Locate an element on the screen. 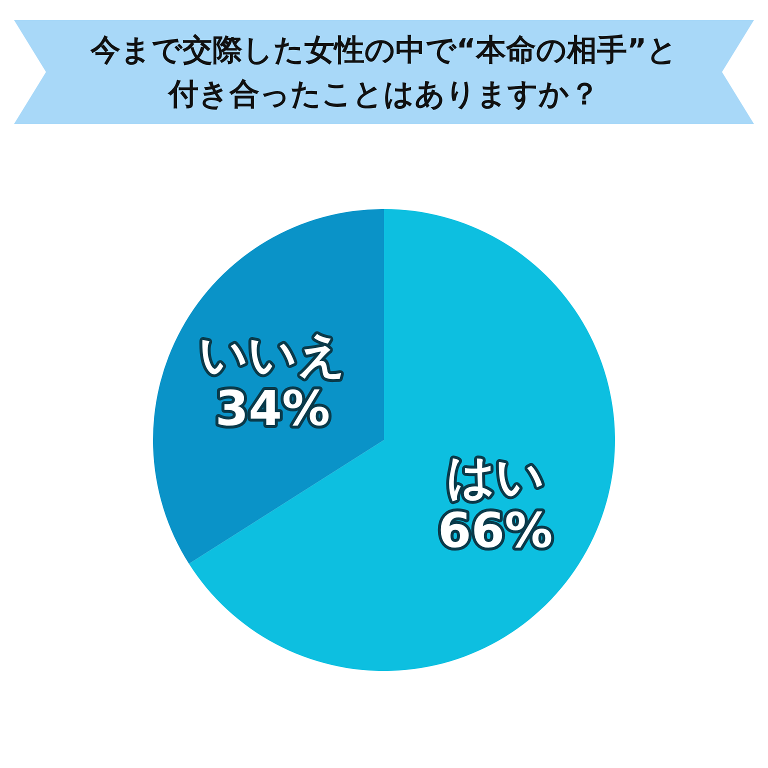  chart-title: 今まで交際した女性の中で“本命の相手”と付き合ったことはありますか？ is located at coordinates (383, 72).